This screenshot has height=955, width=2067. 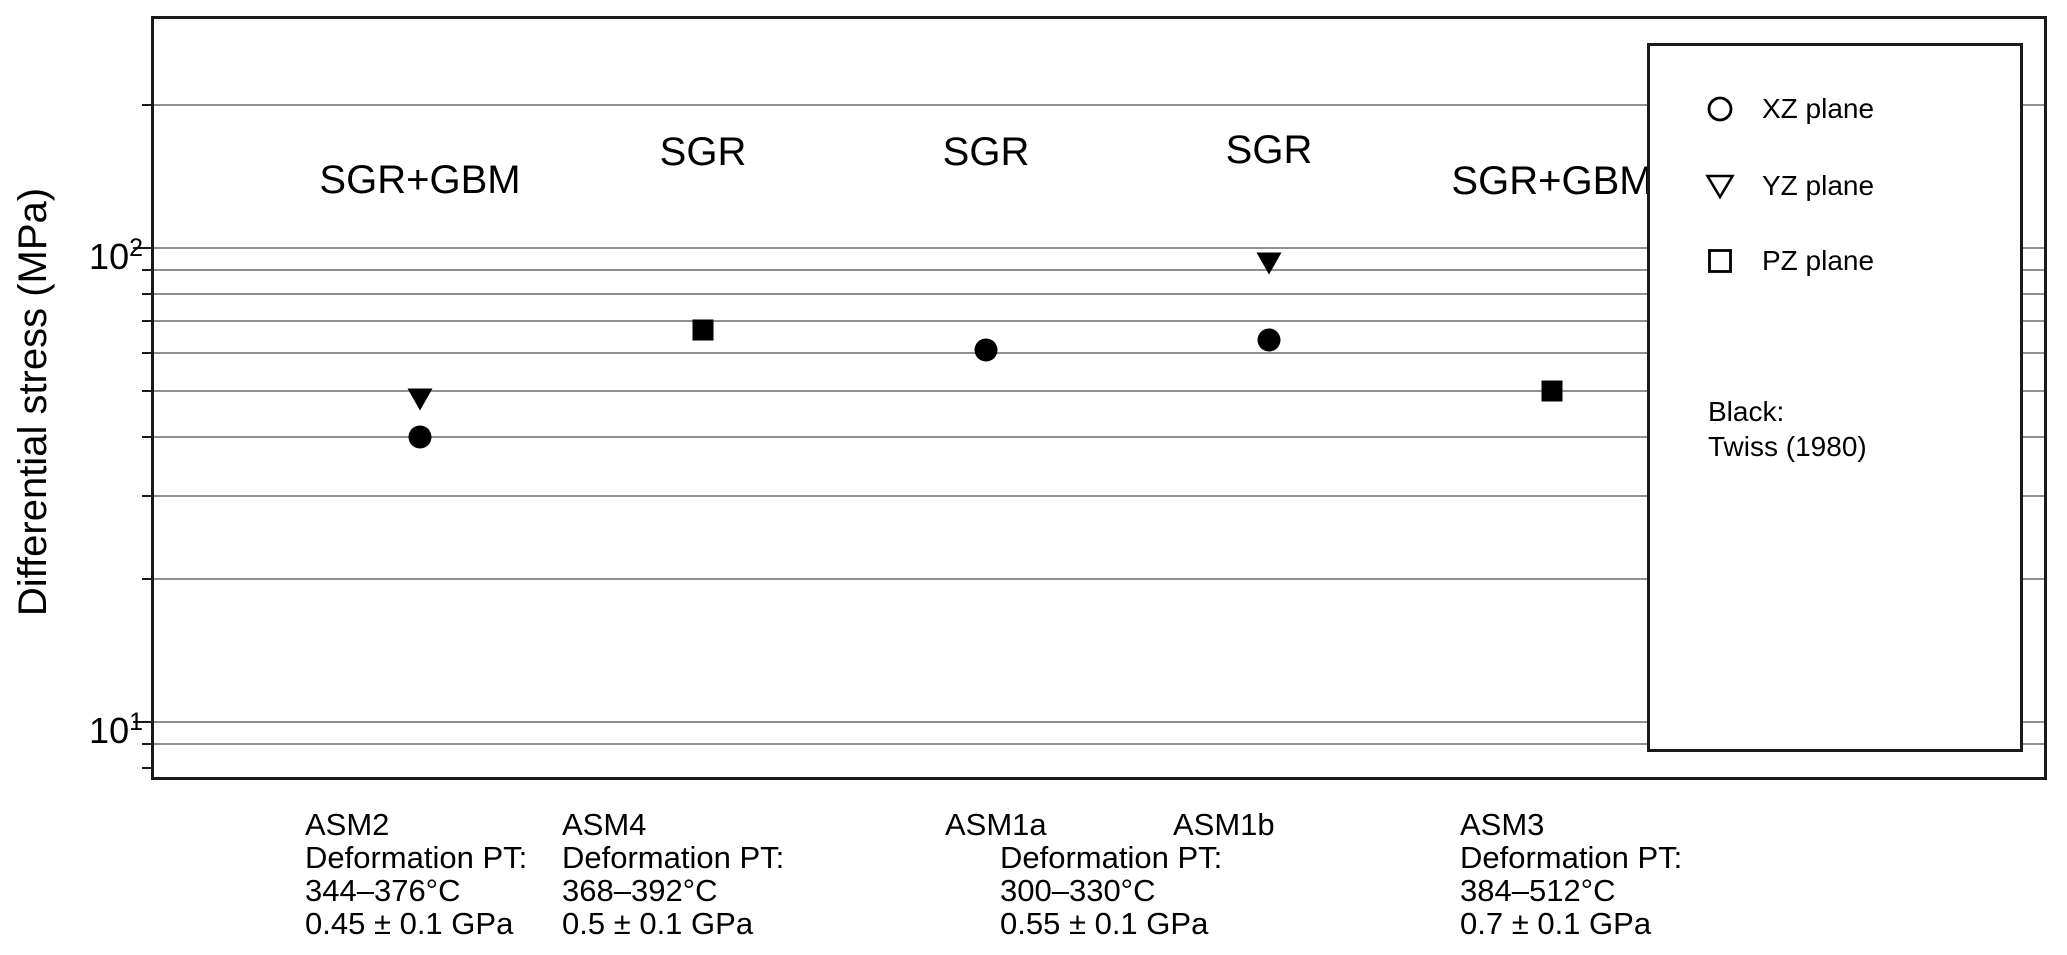 What do you see at coordinates (1078, 890) in the screenshot?
I see `sample-label-line: 300–330°C` at bounding box center [1078, 890].